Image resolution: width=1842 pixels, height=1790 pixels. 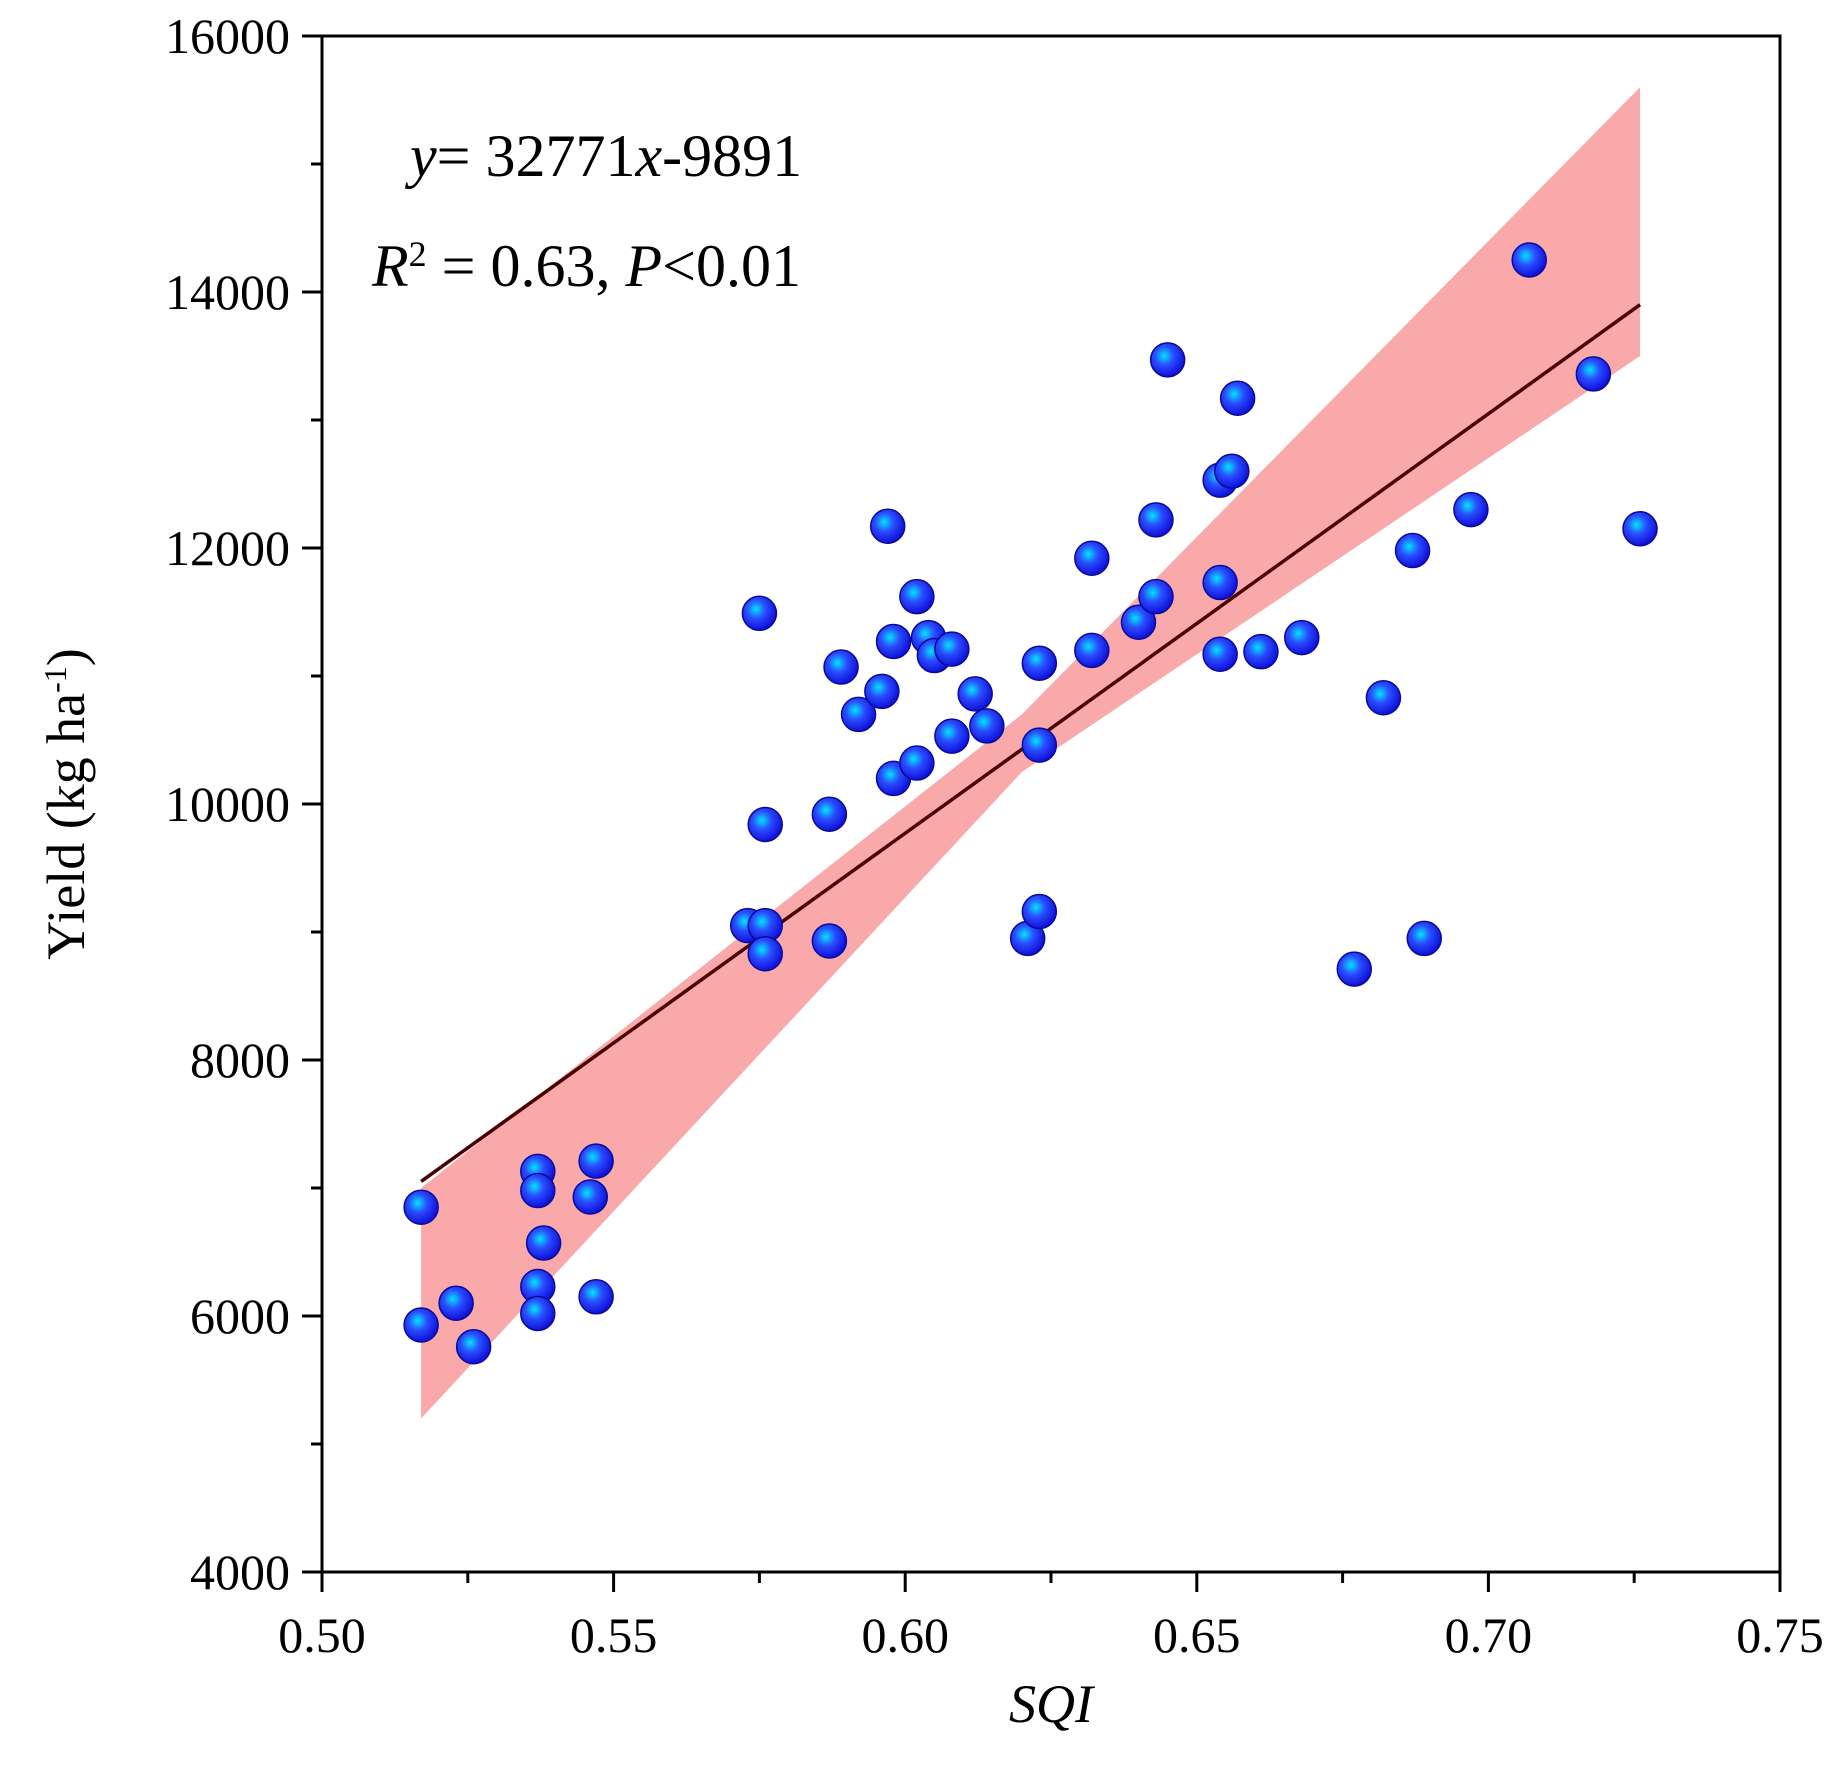 I want to click on eq-part2: -9891, so click(x=732, y=156).